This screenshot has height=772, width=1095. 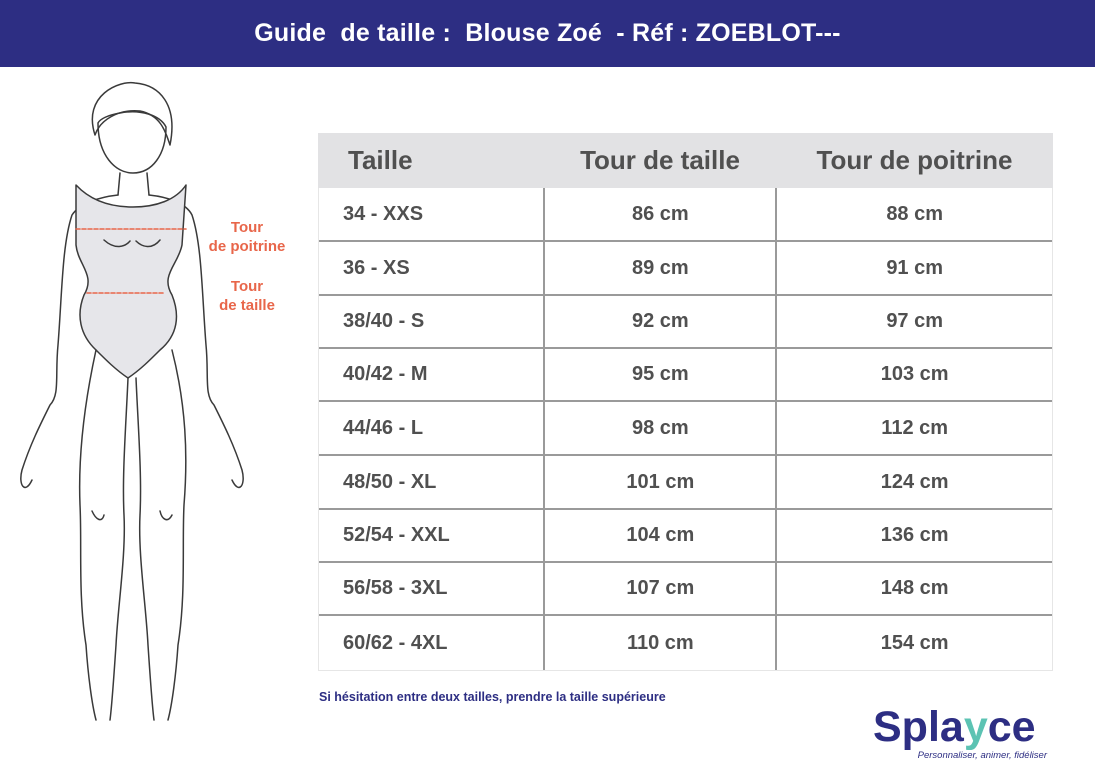 I want to click on waist-measure-label: Tour de taille, so click(x=247, y=296).